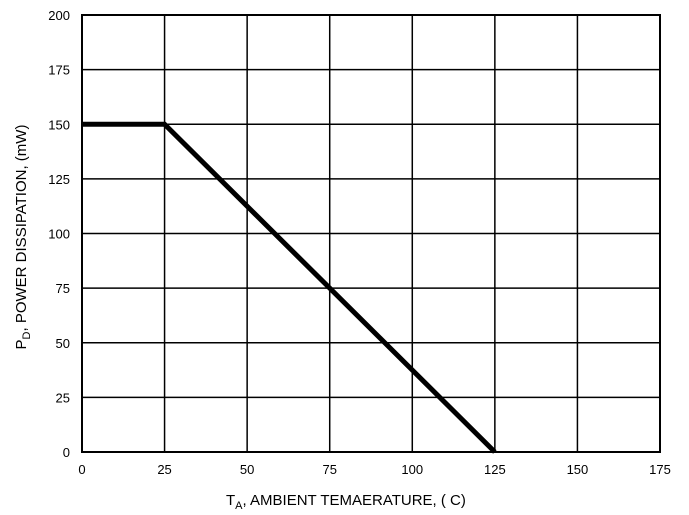  I want to click on y-axis-ticks: 0 25 50 75 100 125 150 175 200, so click(59, 234).